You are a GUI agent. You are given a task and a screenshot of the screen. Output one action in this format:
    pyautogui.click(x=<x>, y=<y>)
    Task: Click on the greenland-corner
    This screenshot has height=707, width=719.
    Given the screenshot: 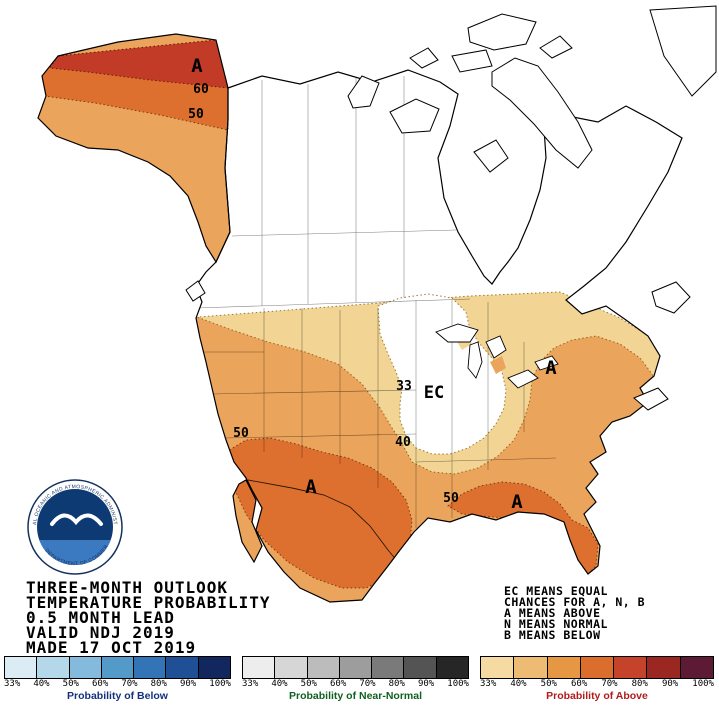 What is the action you would take?
    pyautogui.click(x=683, y=51)
    